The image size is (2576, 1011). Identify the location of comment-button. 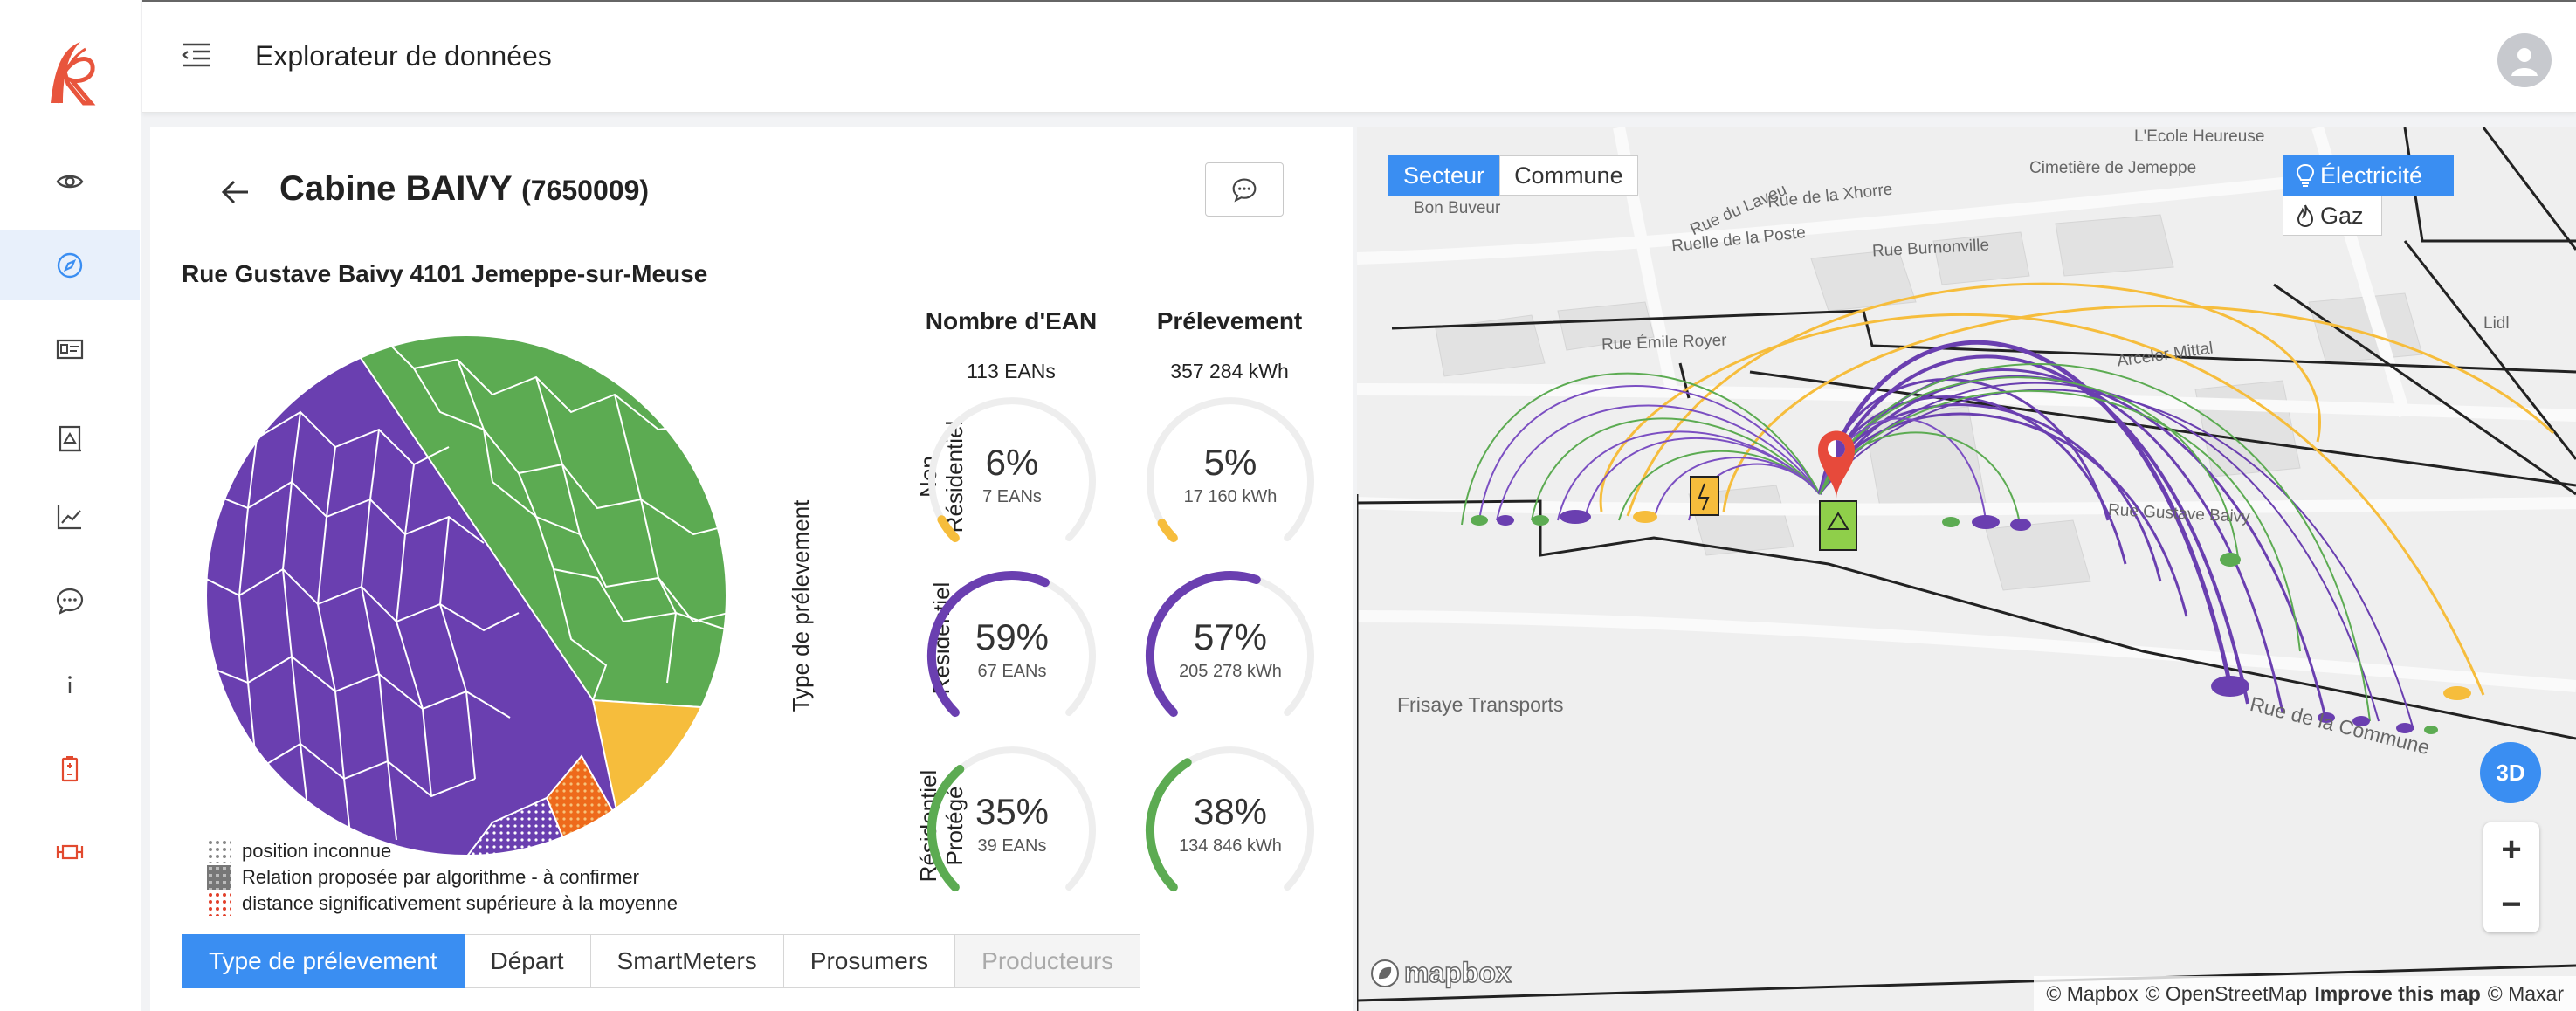
(1244, 189).